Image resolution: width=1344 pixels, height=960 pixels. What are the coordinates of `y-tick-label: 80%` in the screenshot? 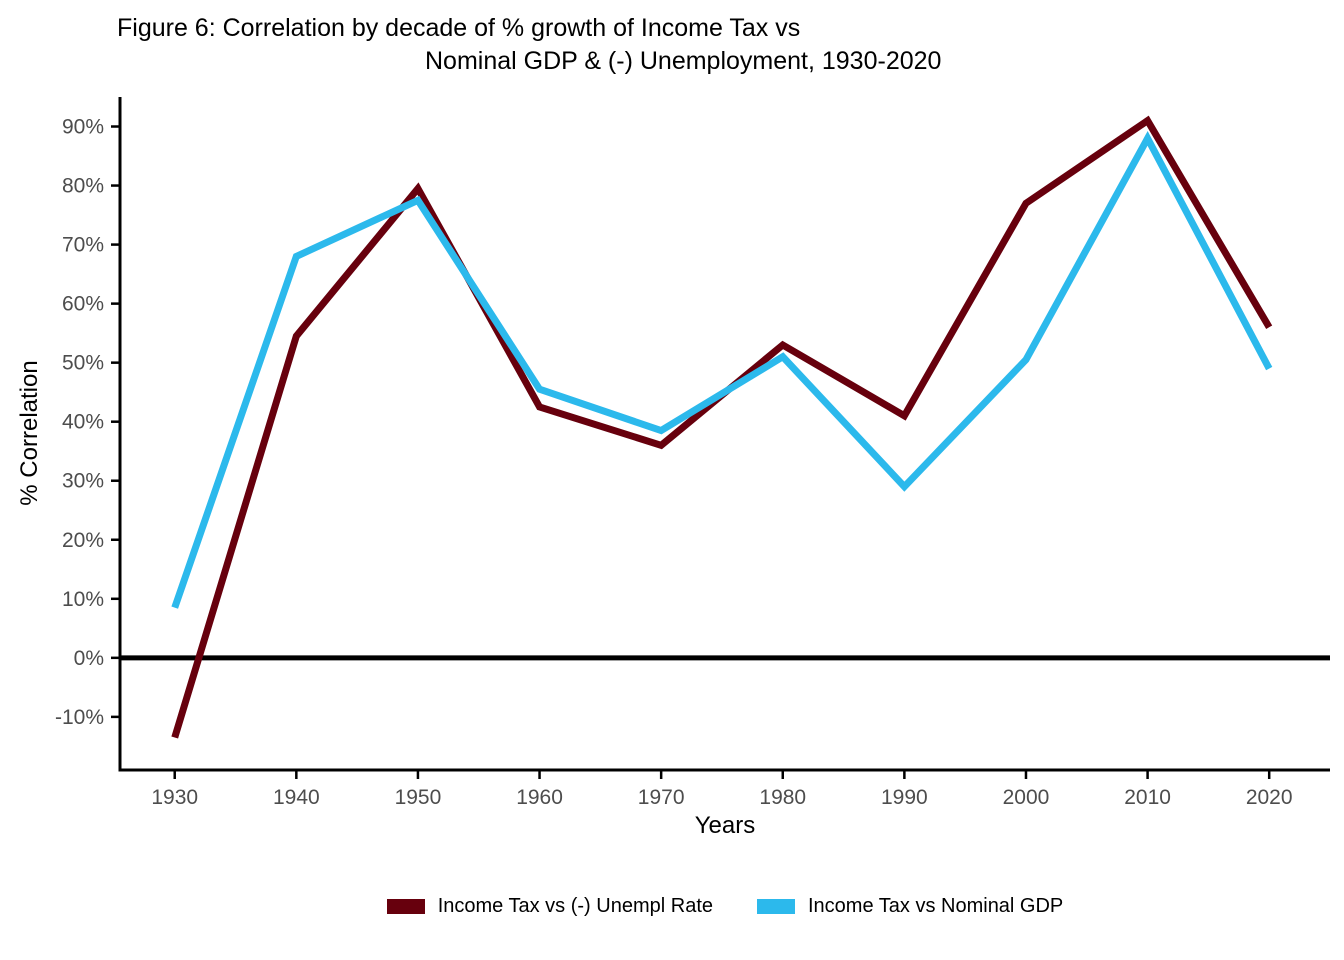 It's located at (83, 186).